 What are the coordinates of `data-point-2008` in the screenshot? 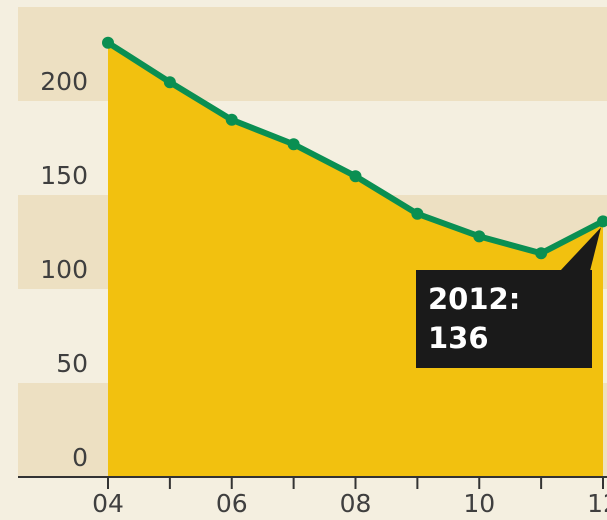 It's located at (355, 176).